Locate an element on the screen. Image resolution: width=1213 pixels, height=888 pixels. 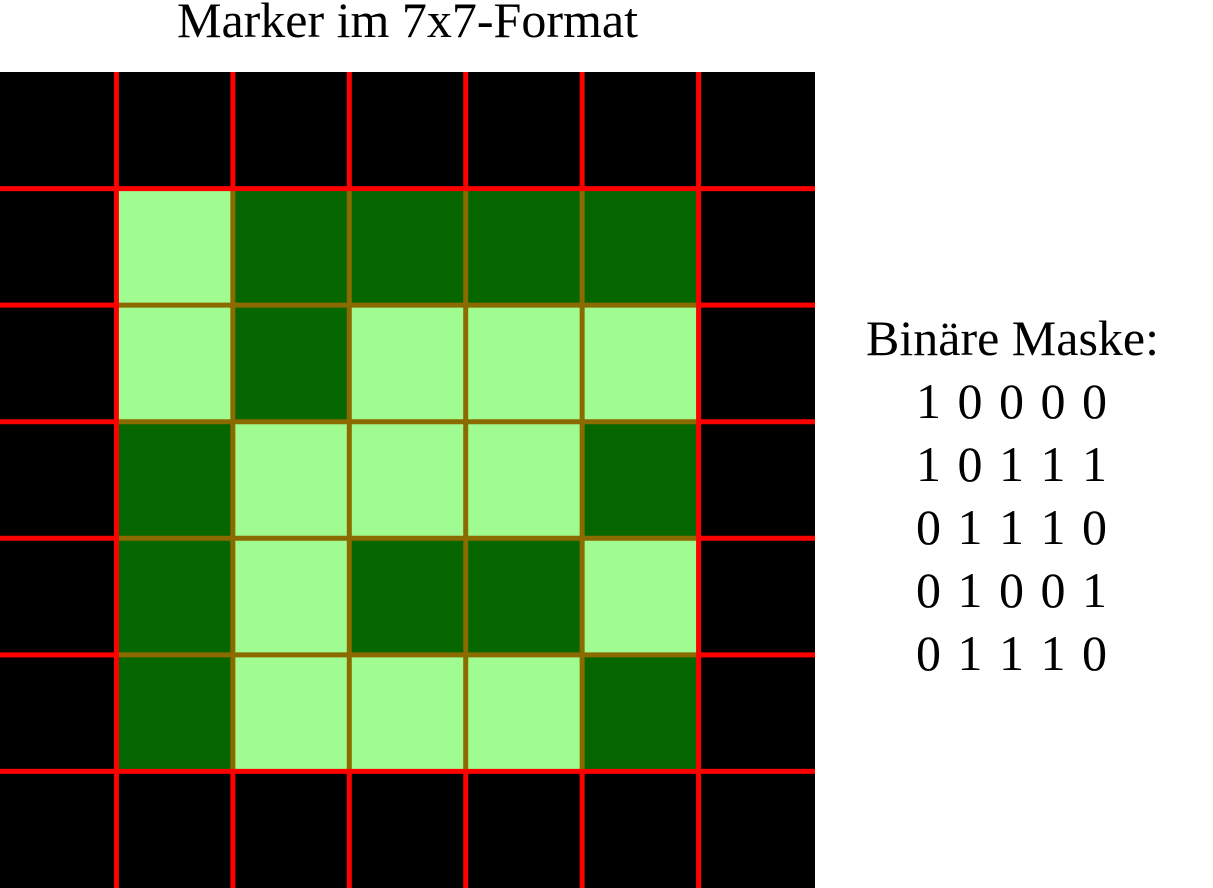
mask-row-3: 0 1 1 1 0 is located at coordinates (1012, 527).